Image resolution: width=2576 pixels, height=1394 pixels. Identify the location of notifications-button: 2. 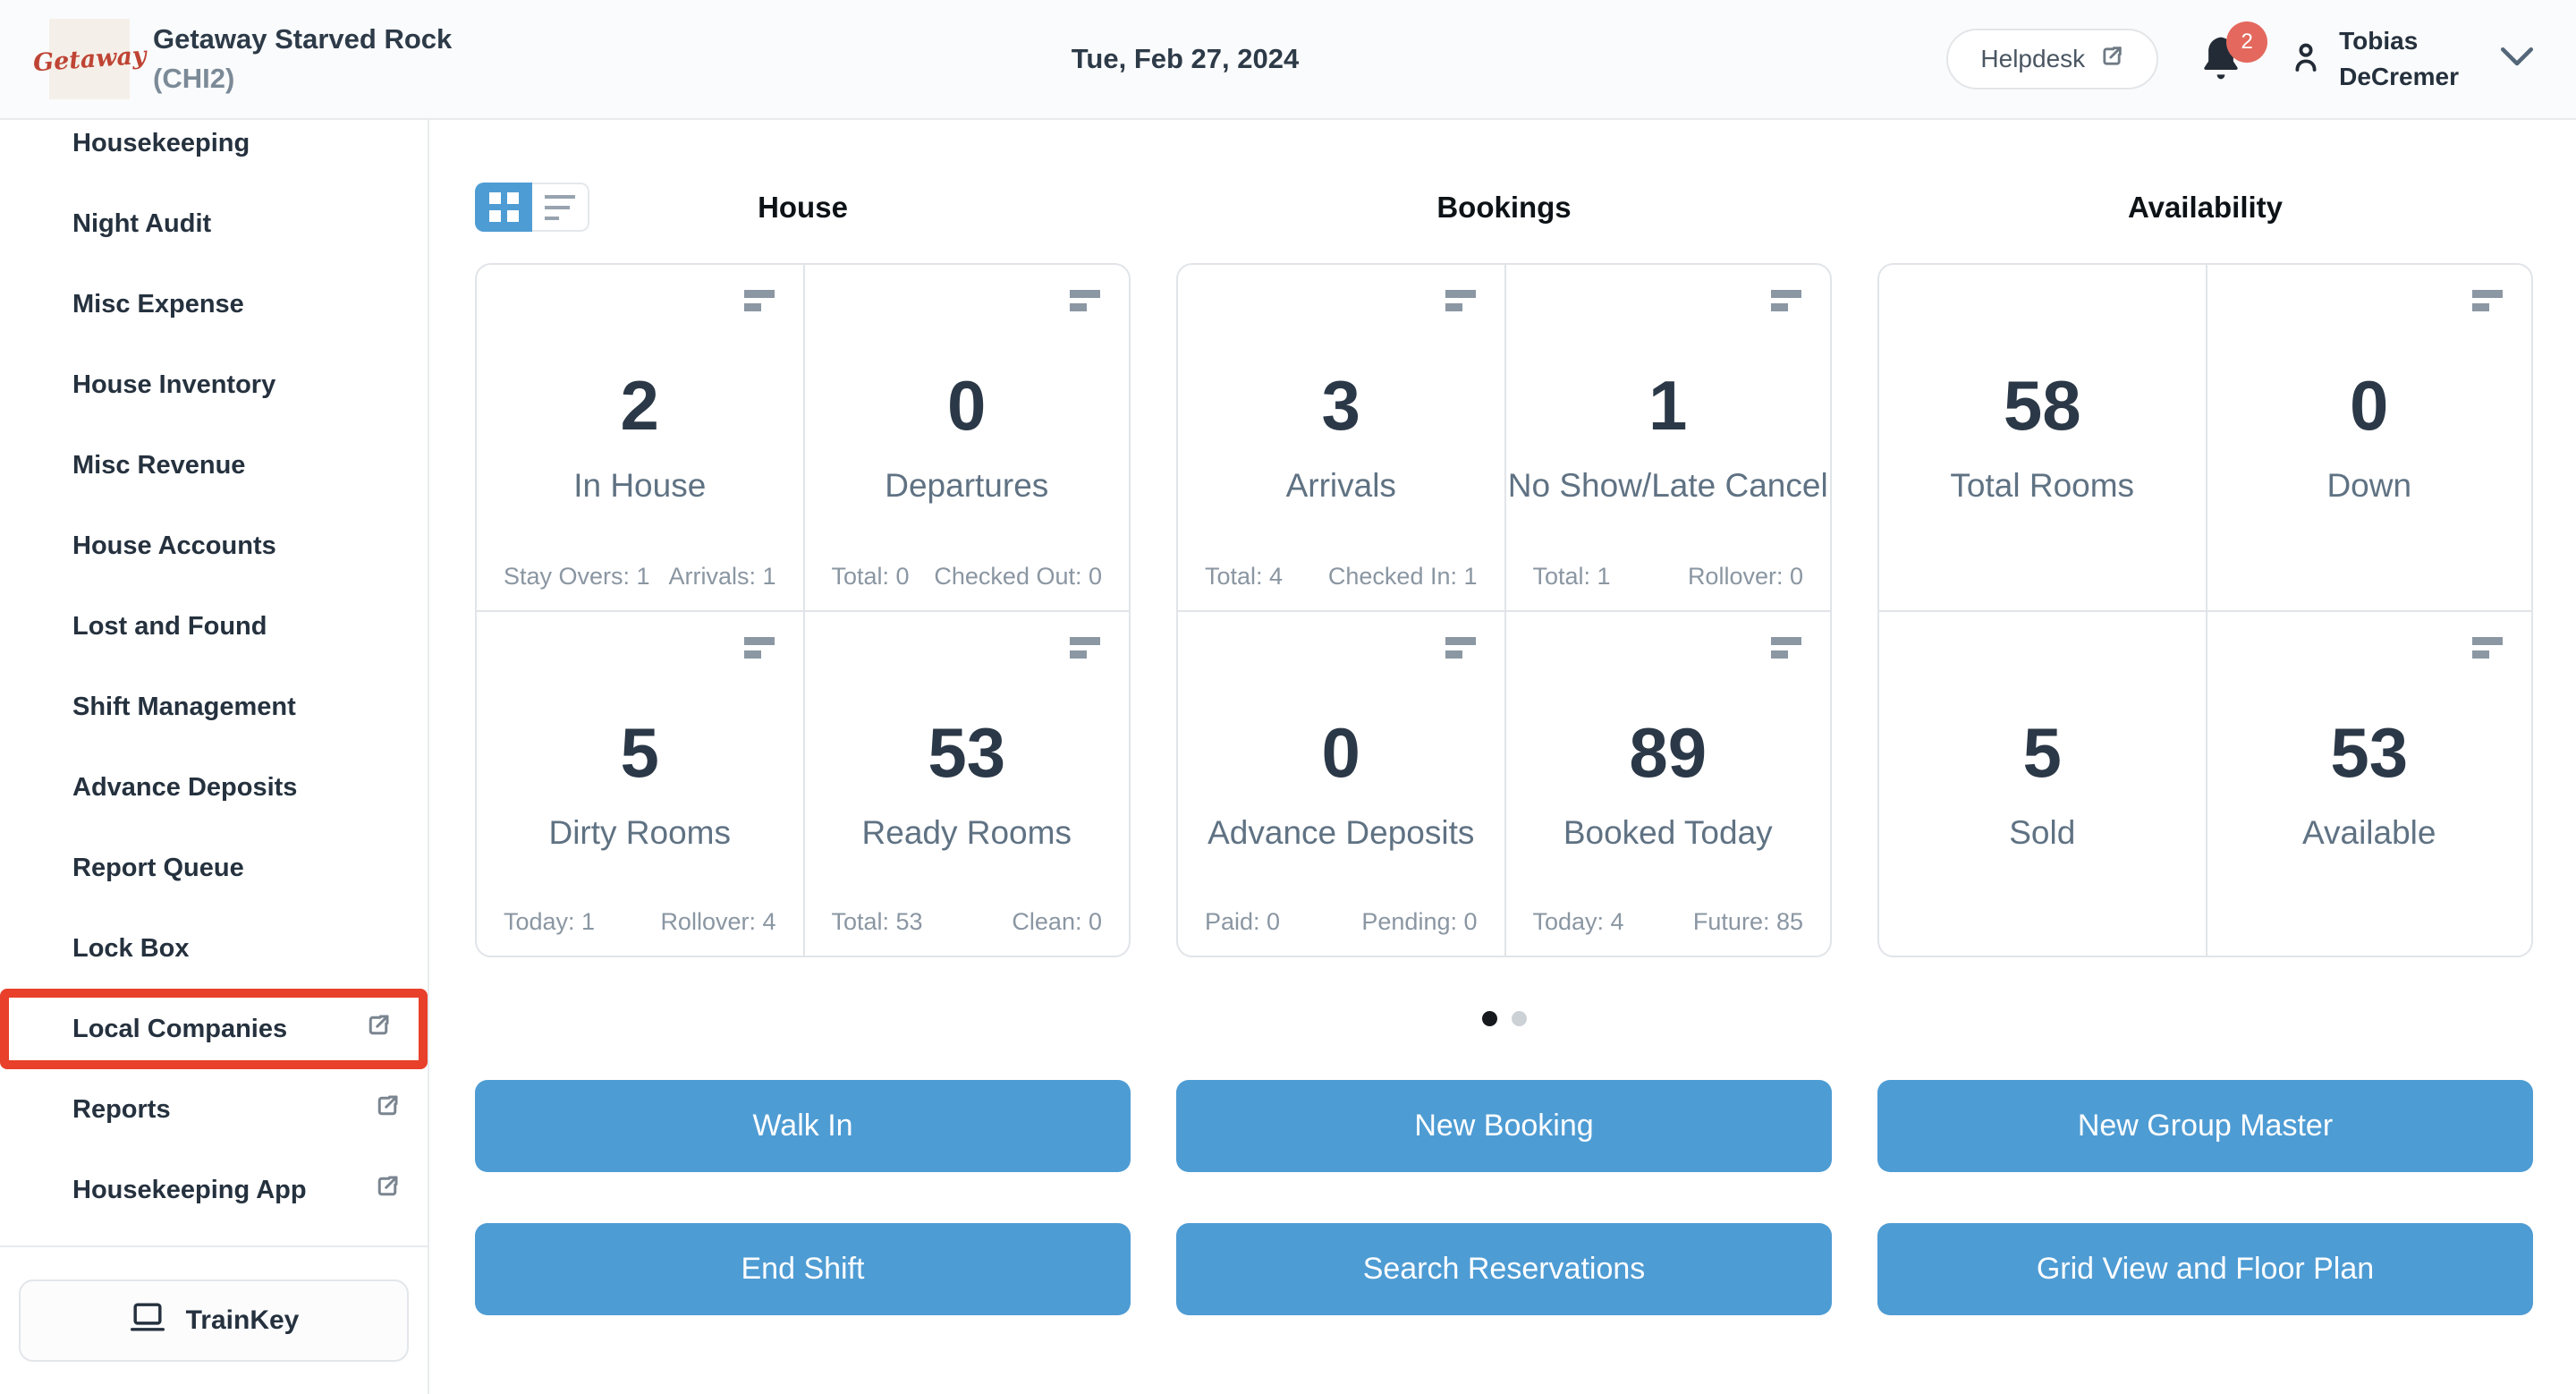
(2233, 53).